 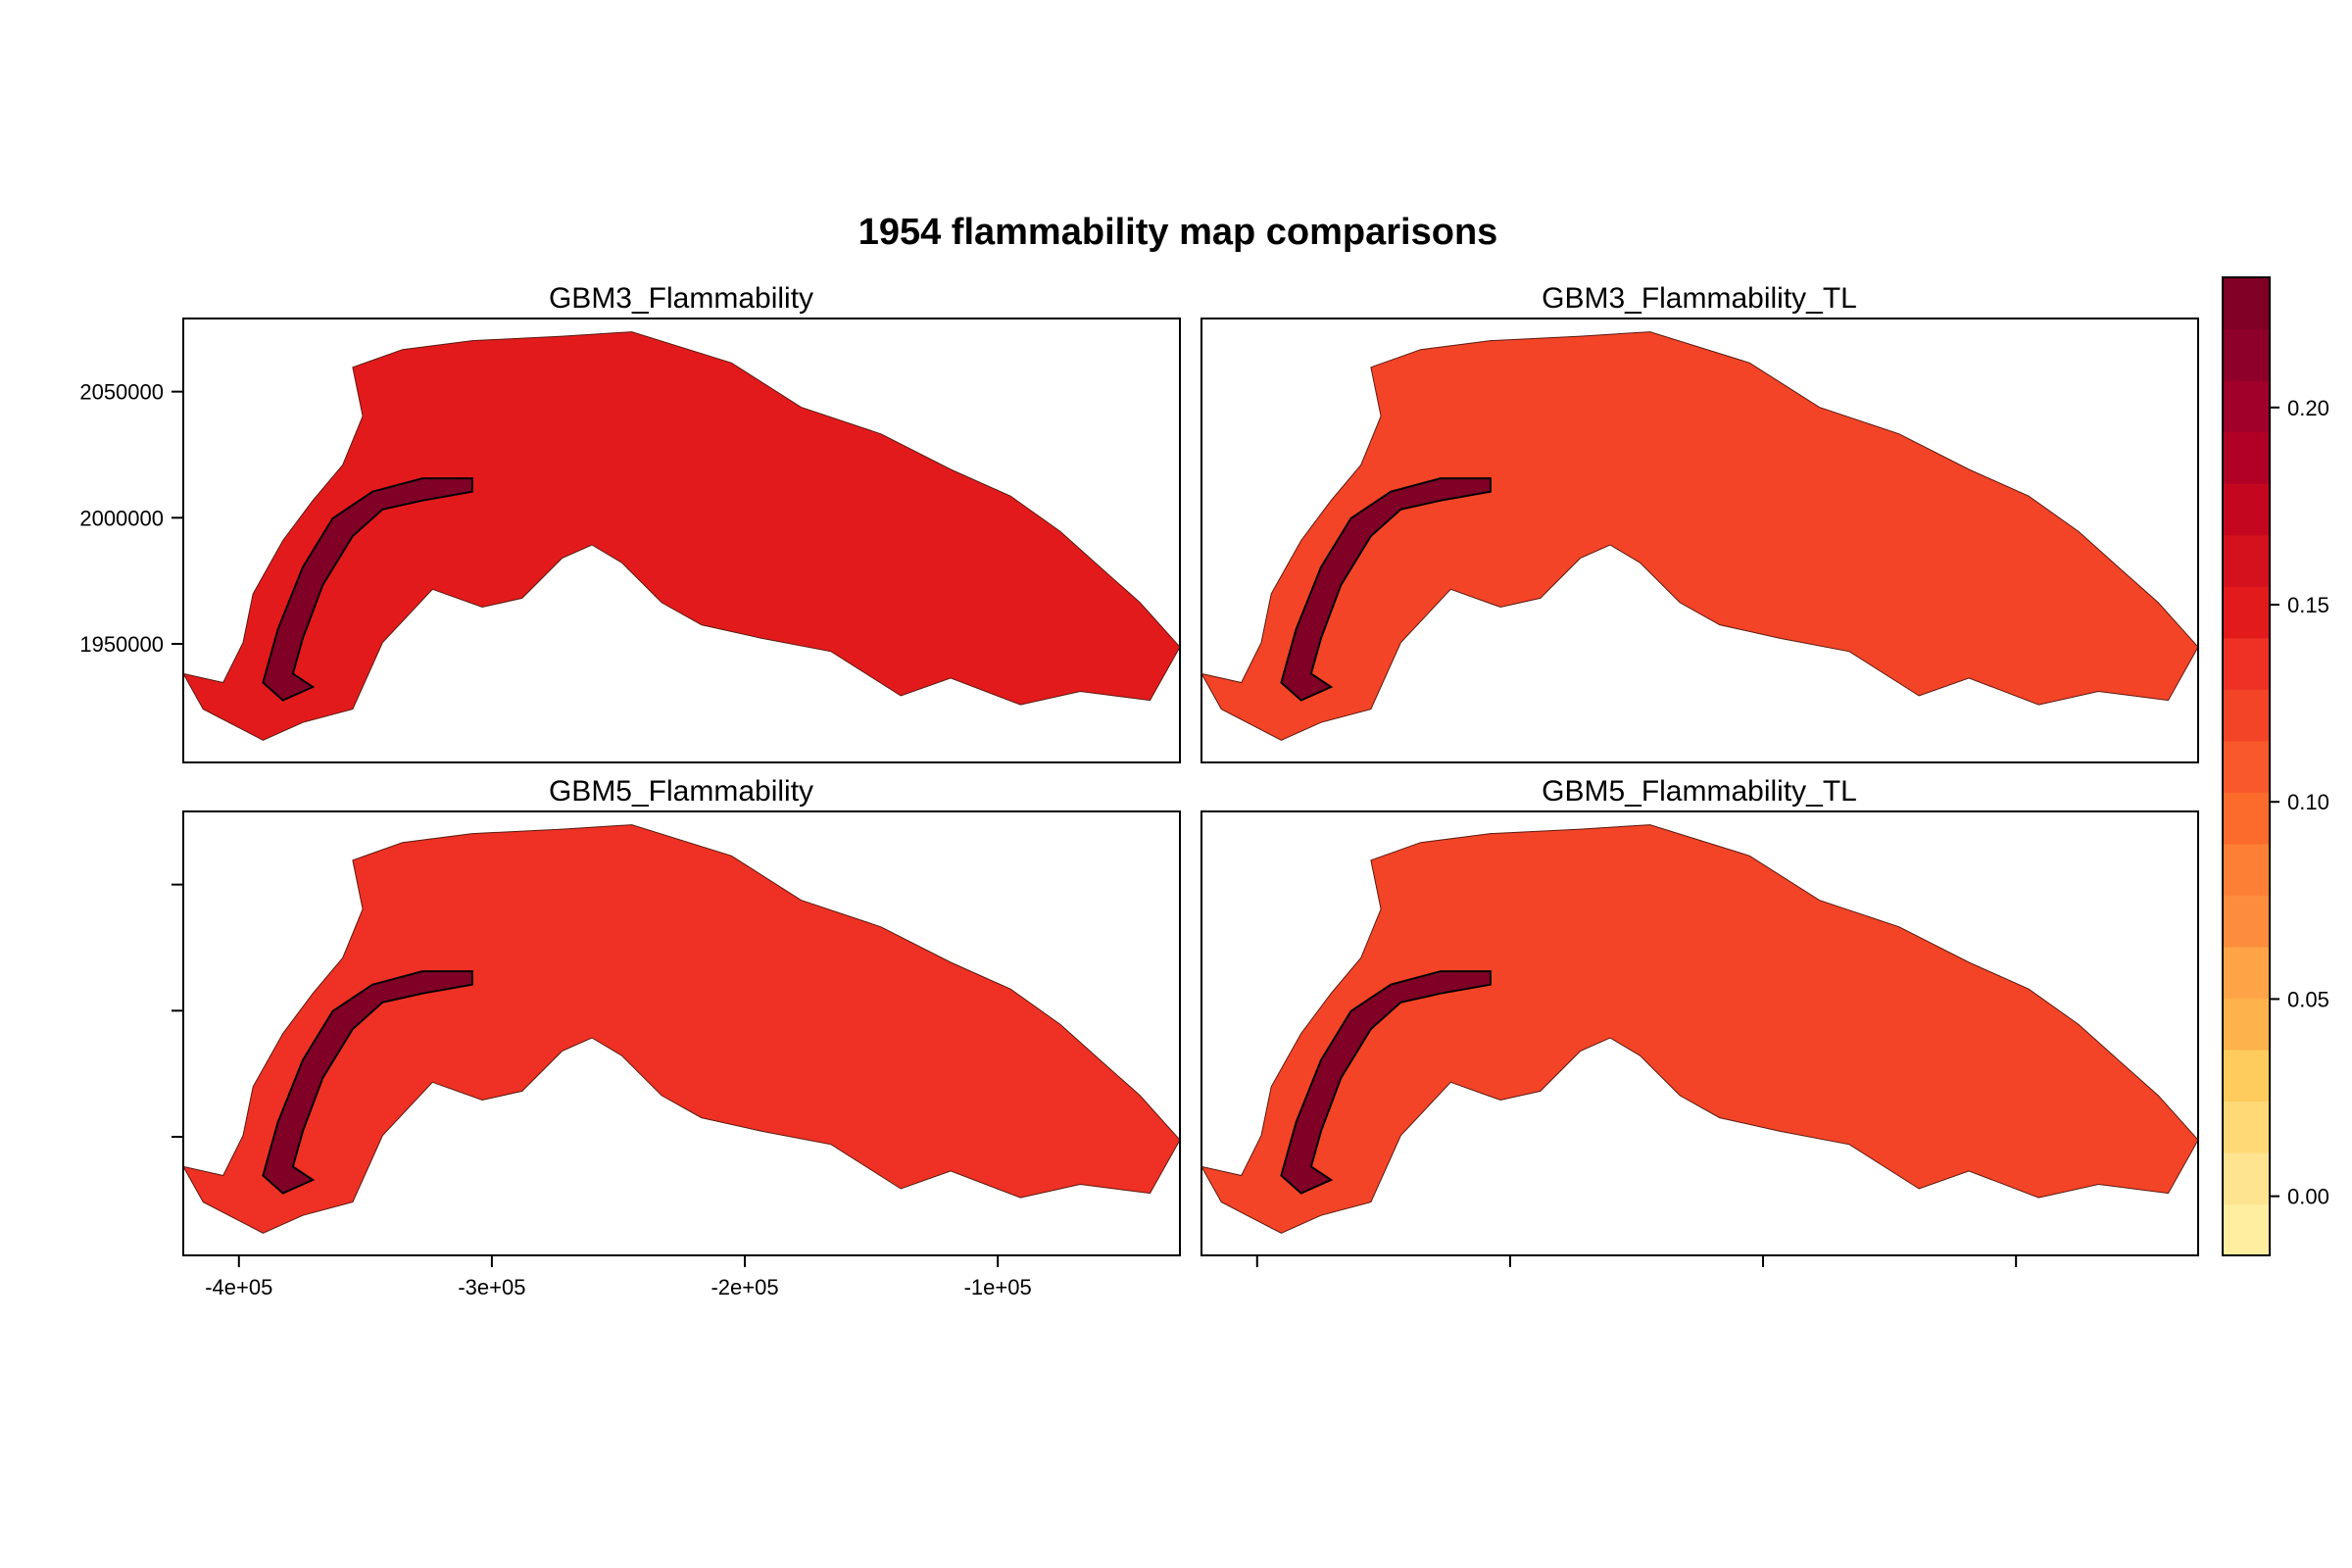 What do you see at coordinates (491, 1287) in the screenshot?
I see `x-tick-label: -3e+05` at bounding box center [491, 1287].